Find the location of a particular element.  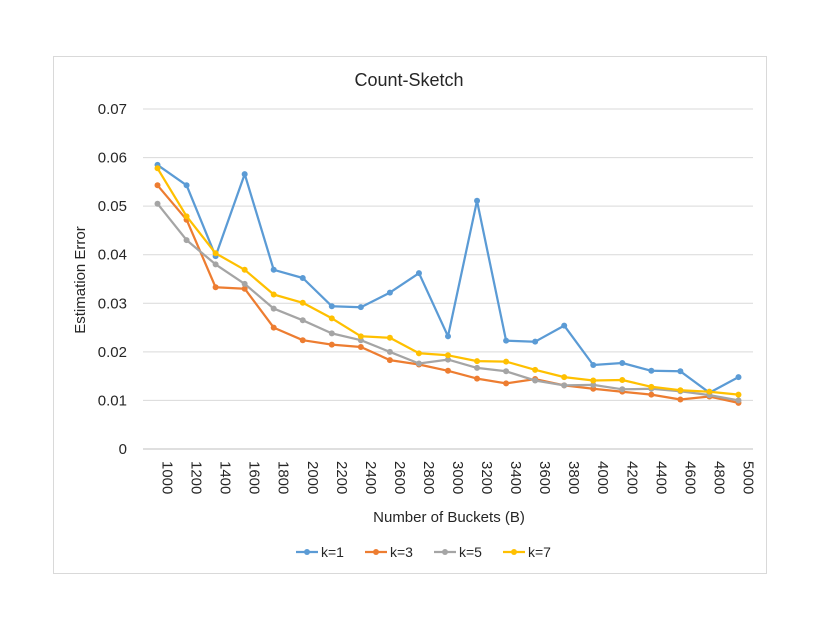

legend-item: k=1 is located at coordinates (320, 552).